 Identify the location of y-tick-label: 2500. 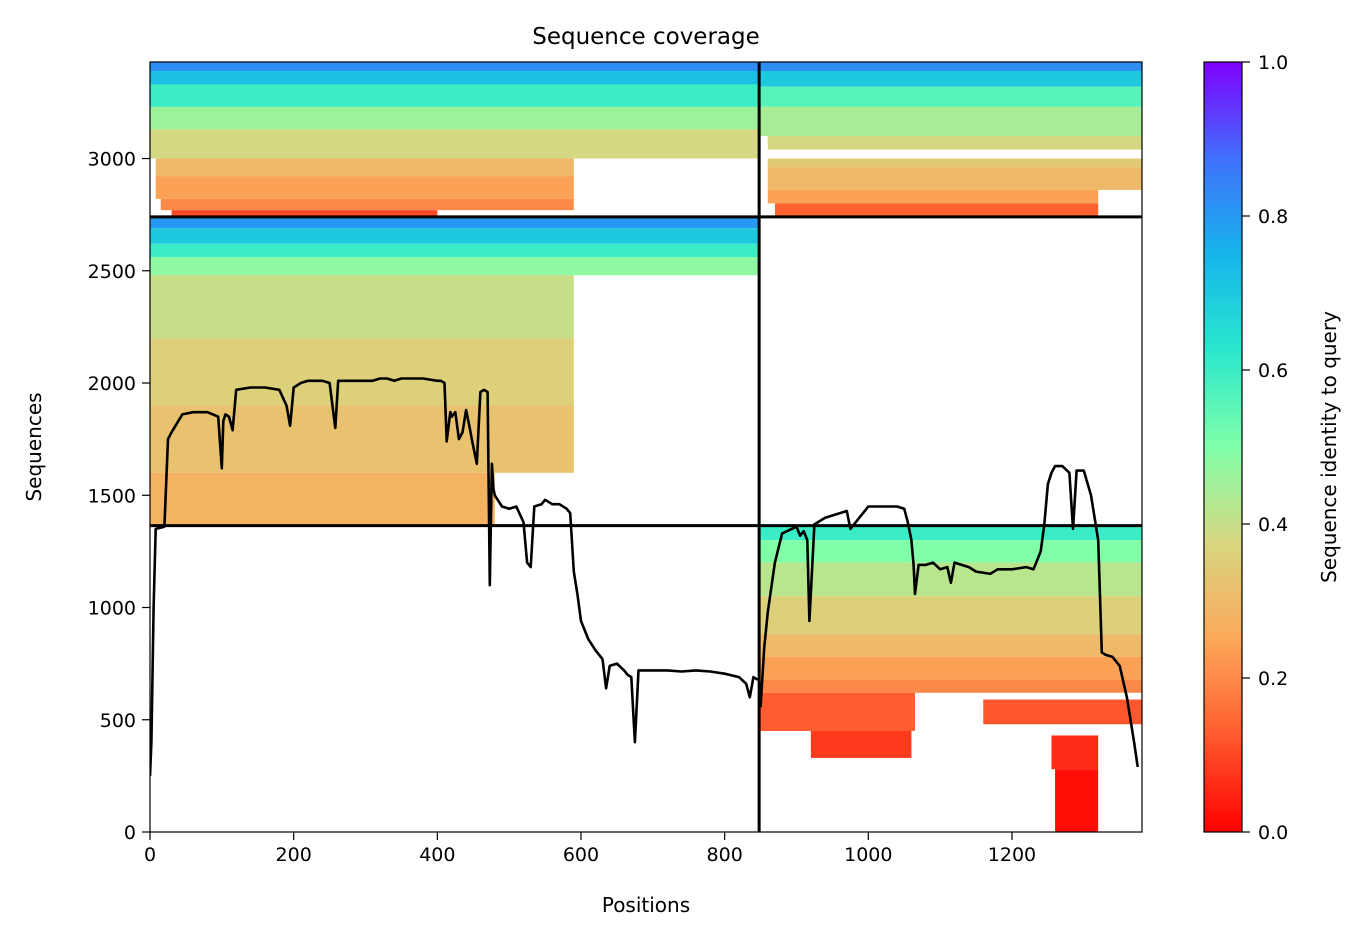
(112, 272).